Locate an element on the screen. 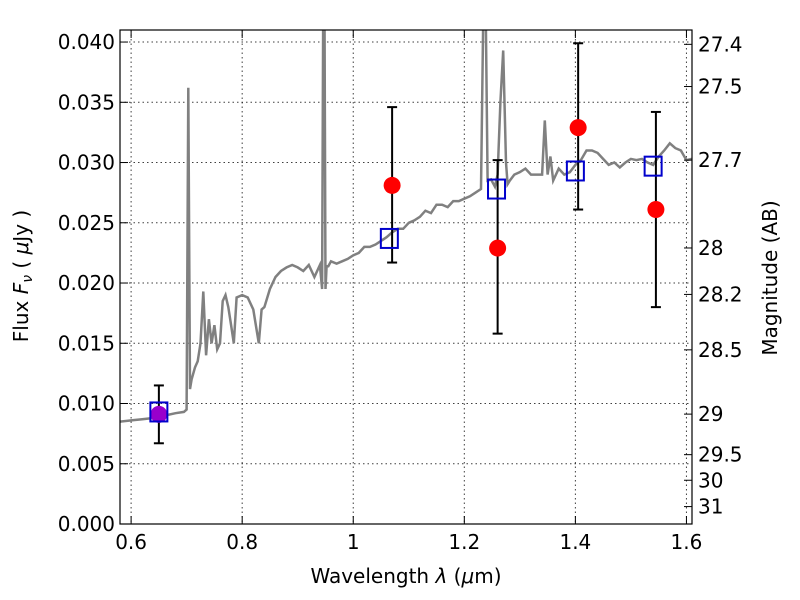  y-tick-label: 0.015 is located at coordinates (86, 343).